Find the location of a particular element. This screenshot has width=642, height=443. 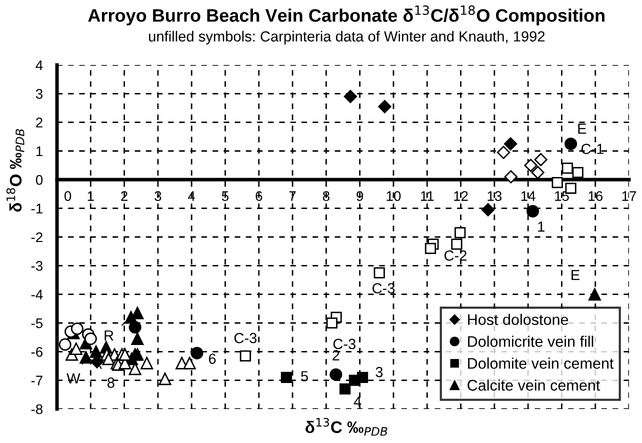

y-axis-title: δ$^{18}$O ‰$_{PDB}$ is located at coordinates (15, 170).